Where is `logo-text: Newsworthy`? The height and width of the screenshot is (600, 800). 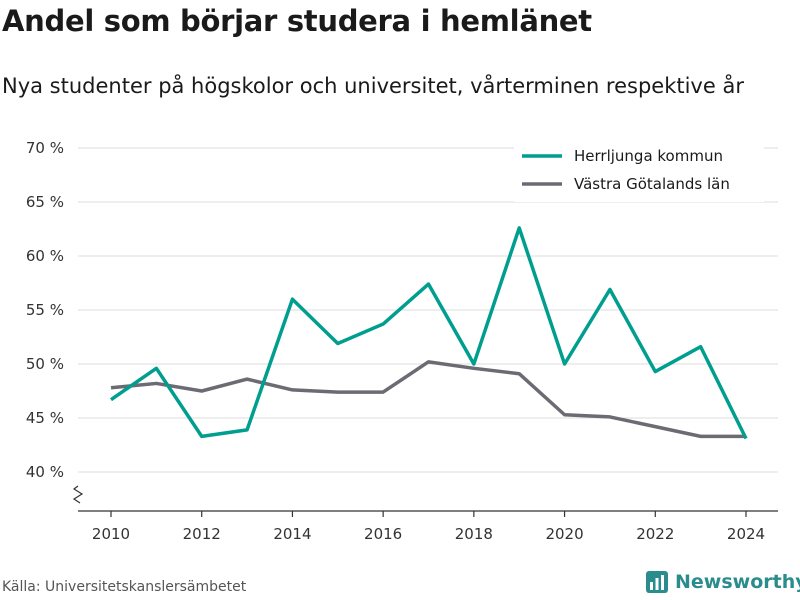 logo-text: Newsworthy is located at coordinates (737, 582).